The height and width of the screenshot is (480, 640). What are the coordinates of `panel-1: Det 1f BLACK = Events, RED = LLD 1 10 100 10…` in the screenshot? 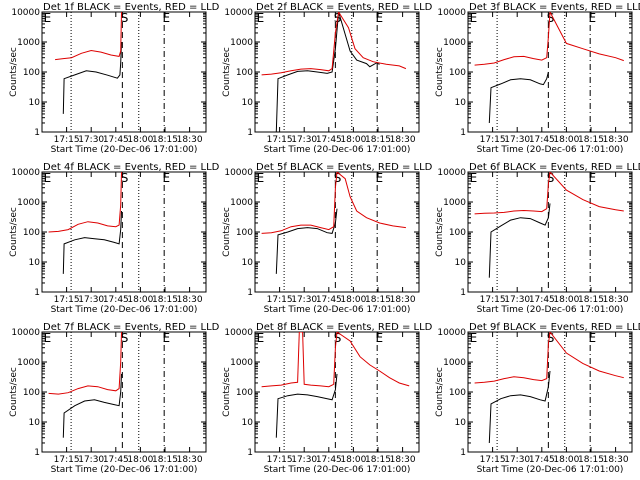 It's located at (114, 78).